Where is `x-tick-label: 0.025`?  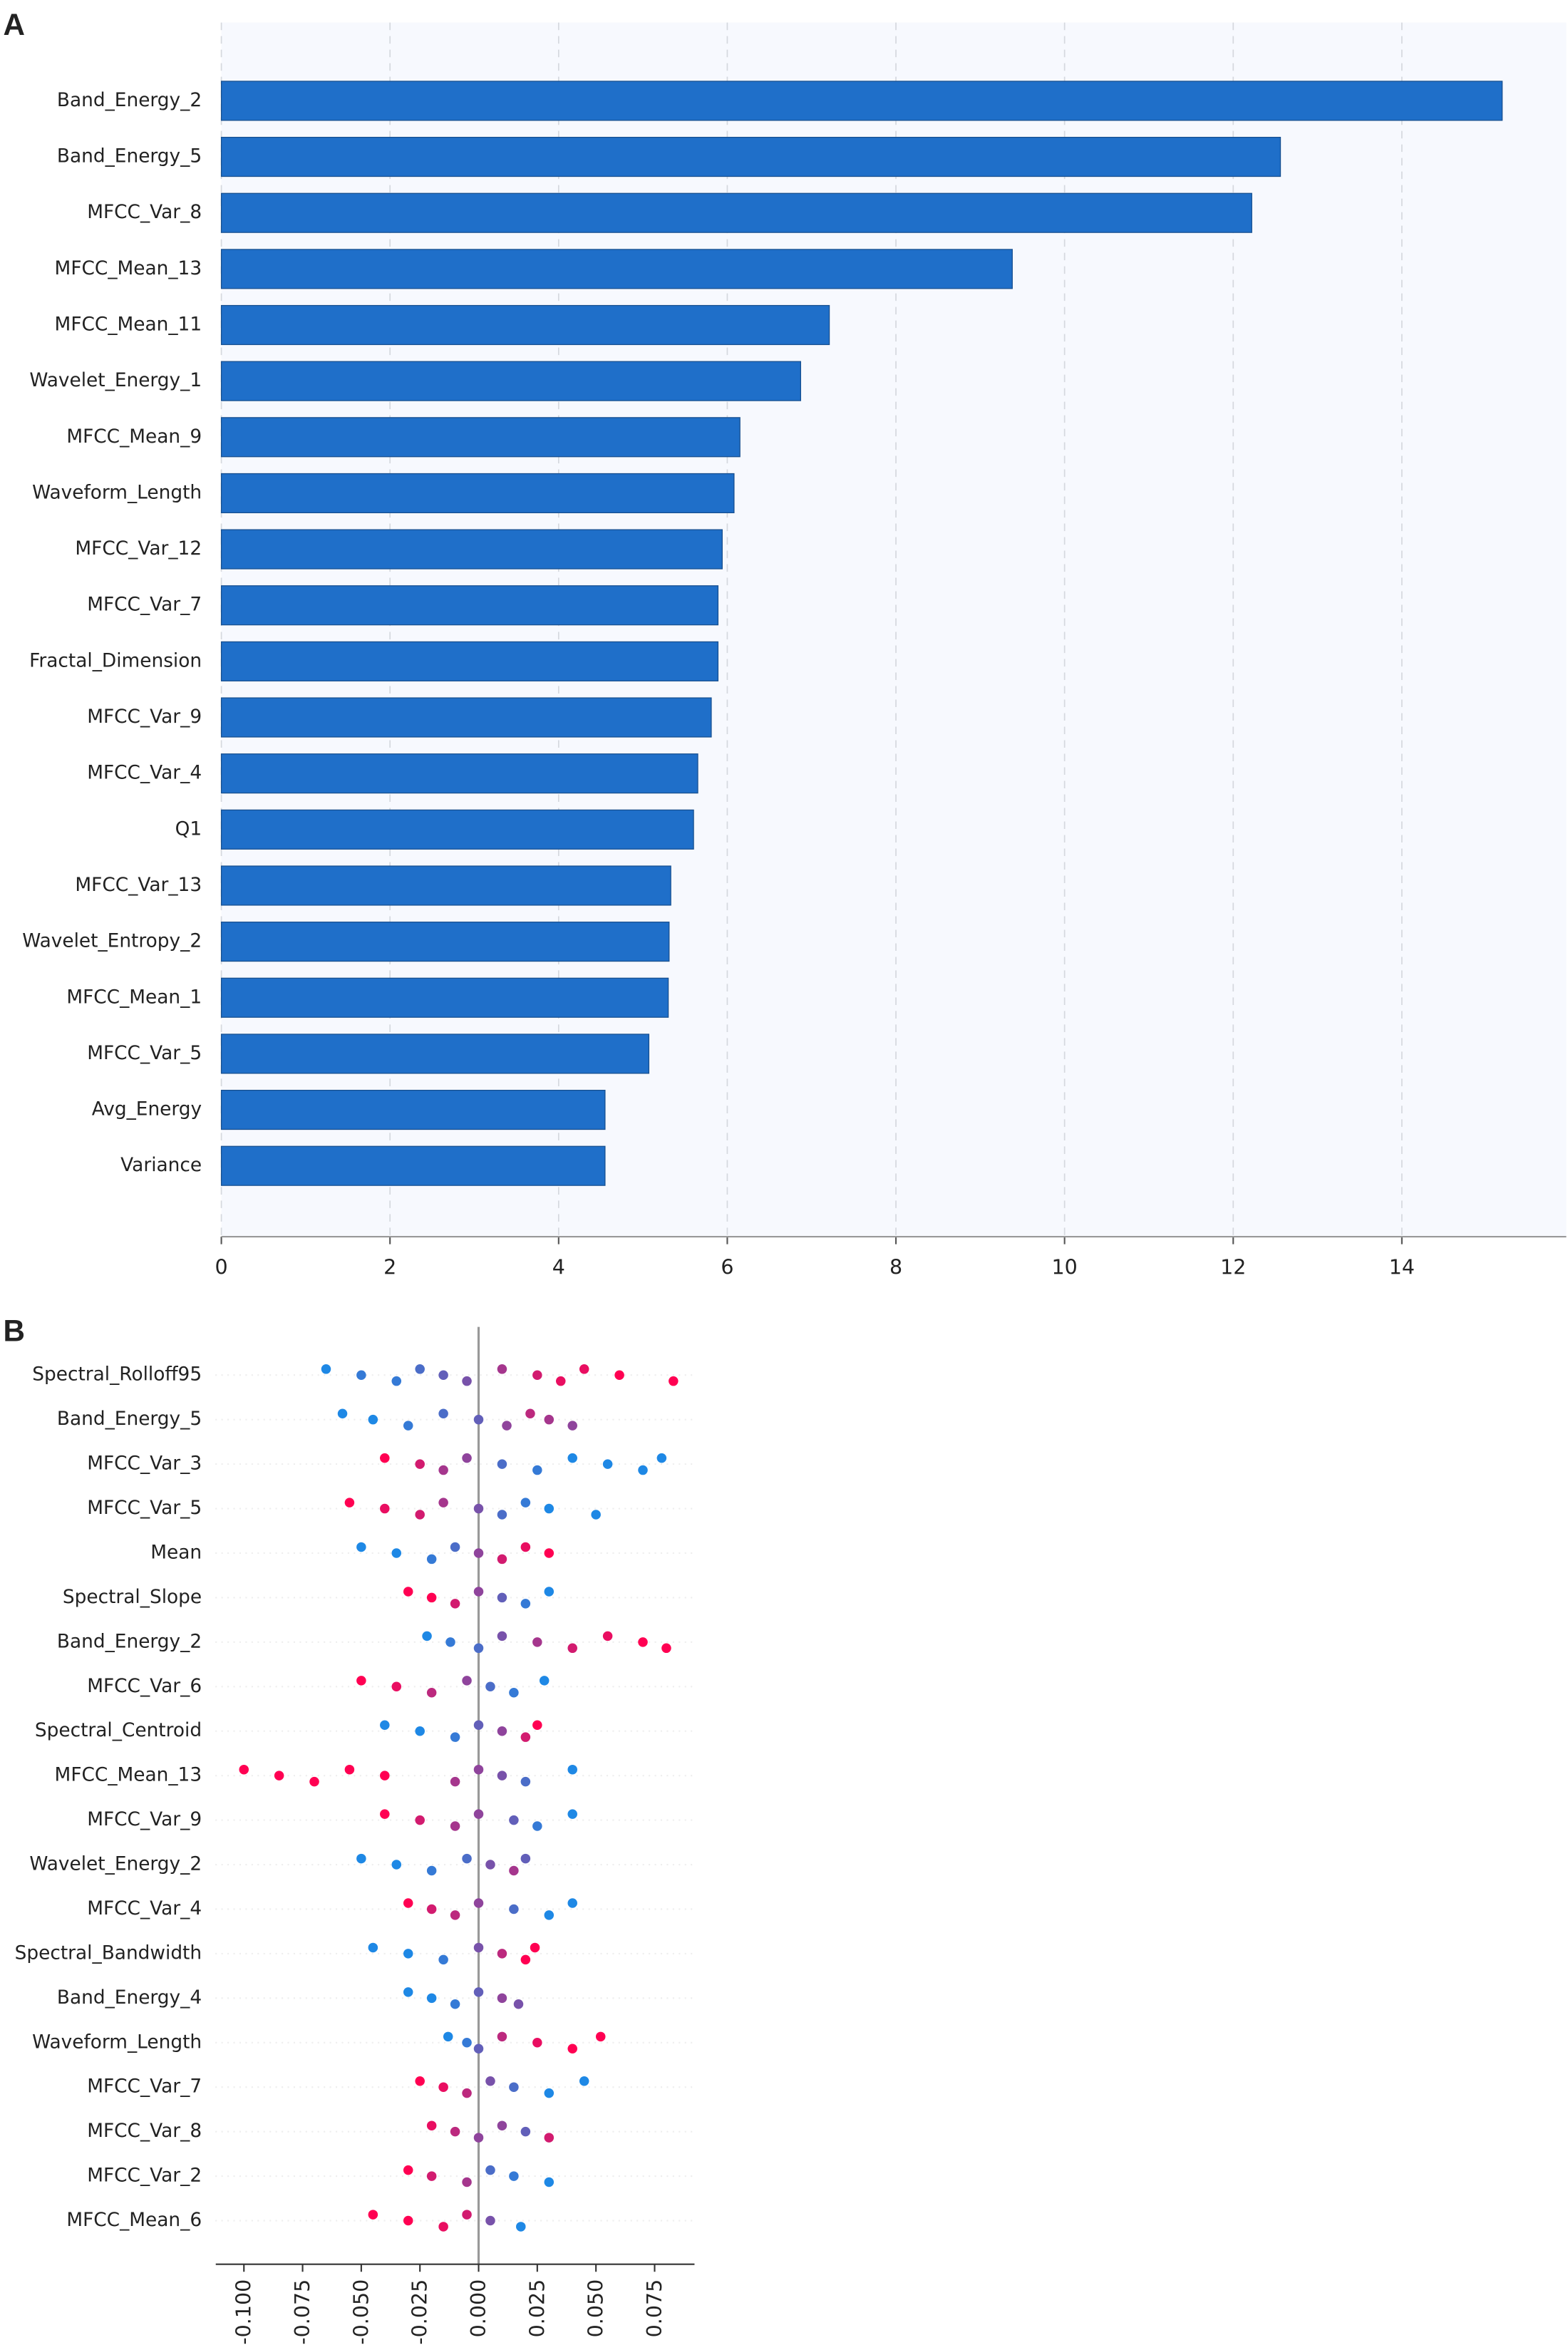 x-tick-label: 0.025 is located at coordinates (537, 2308).